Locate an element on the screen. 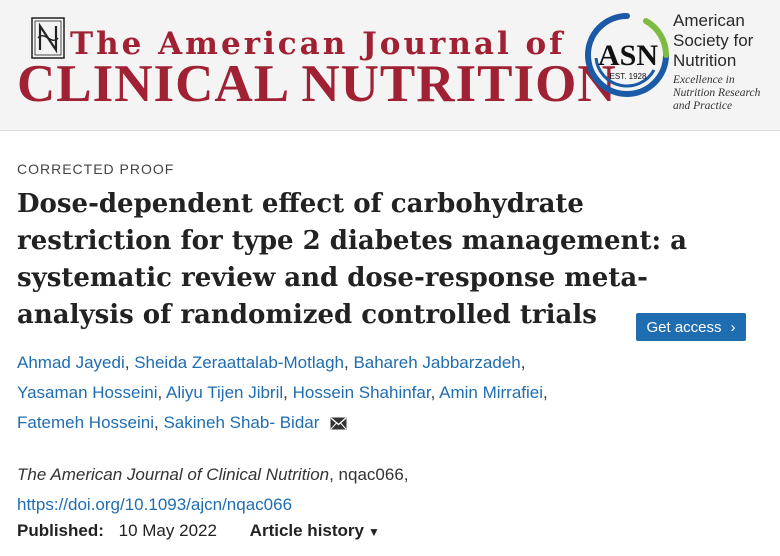 The height and width of the screenshot is (556, 780). citation-id: , nqac066, is located at coordinates (369, 474).